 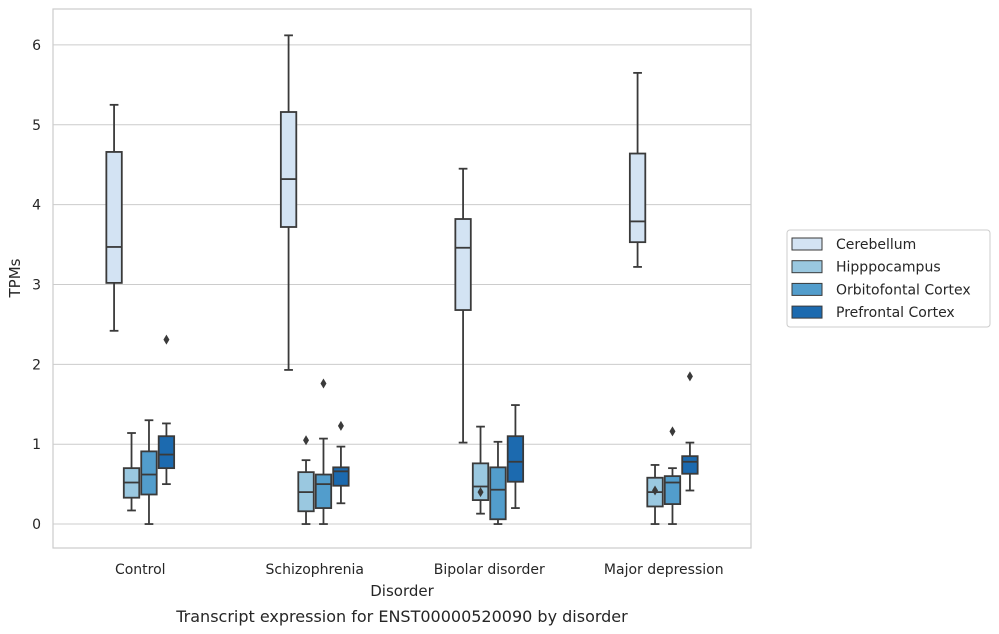 What do you see at coordinates (15, 278) in the screenshot?
I see `y-axis-label: TPMs` at bounding box center [15, 278].